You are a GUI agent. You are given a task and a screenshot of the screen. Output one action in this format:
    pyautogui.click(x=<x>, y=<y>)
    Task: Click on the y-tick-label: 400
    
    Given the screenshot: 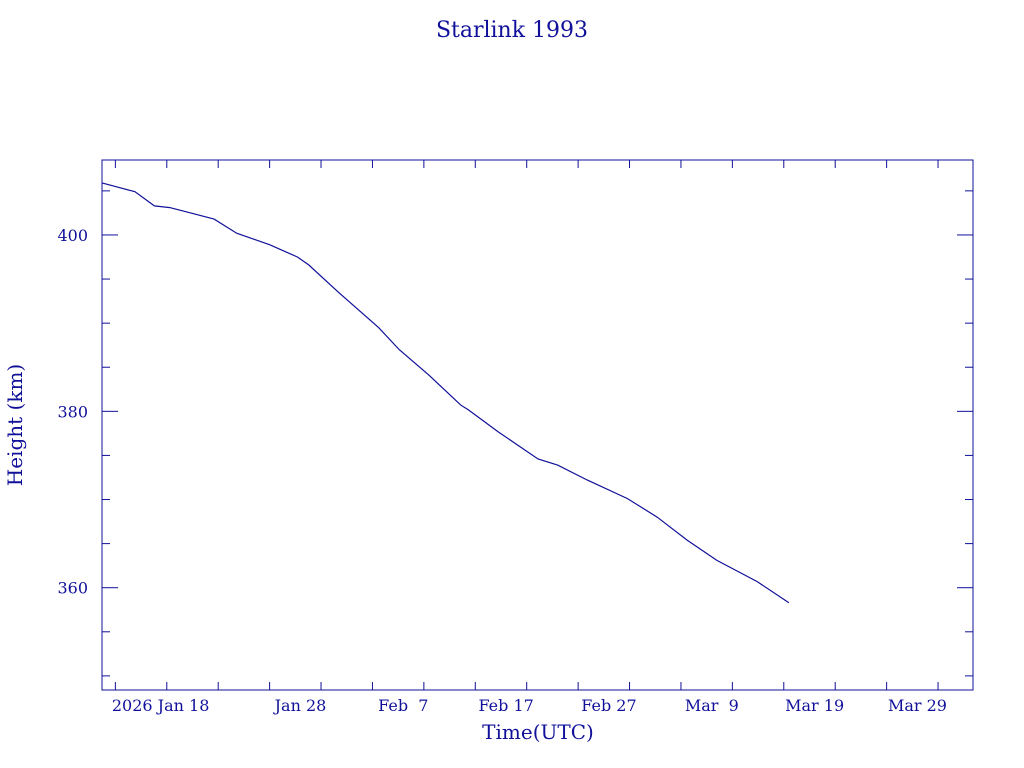 What is the action you would take?
    pyautogui.click(x=72, y=235)
    